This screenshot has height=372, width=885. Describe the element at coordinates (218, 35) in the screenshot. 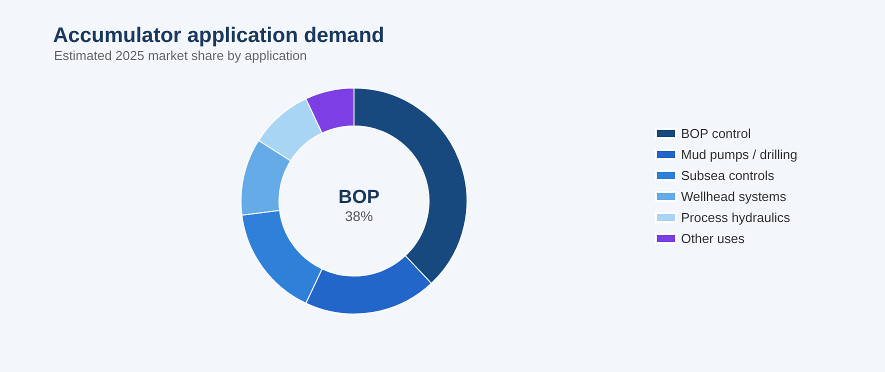

I see `chart-title: Accumulator application demand` at that location.